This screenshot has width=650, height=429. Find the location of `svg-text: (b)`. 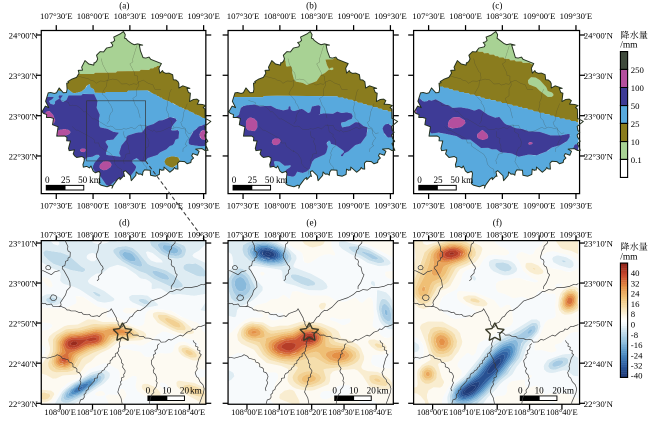

svg-text: (b) is located at coordinates (311, 5).